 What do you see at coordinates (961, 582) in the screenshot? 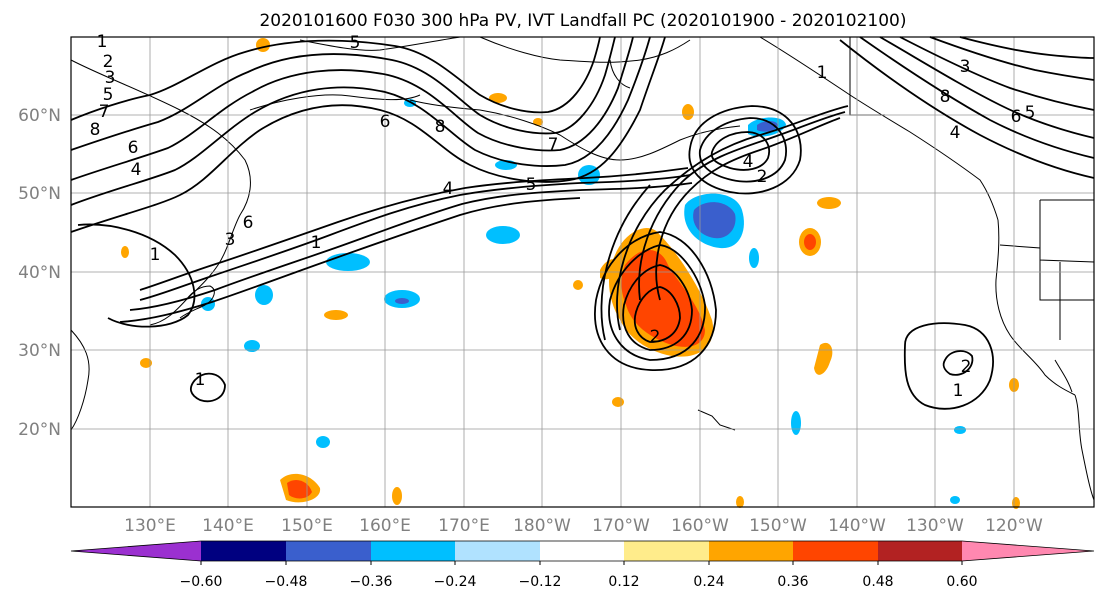
I see `colorbar-tick-label: 0.60` at bounding box center [961, 582].